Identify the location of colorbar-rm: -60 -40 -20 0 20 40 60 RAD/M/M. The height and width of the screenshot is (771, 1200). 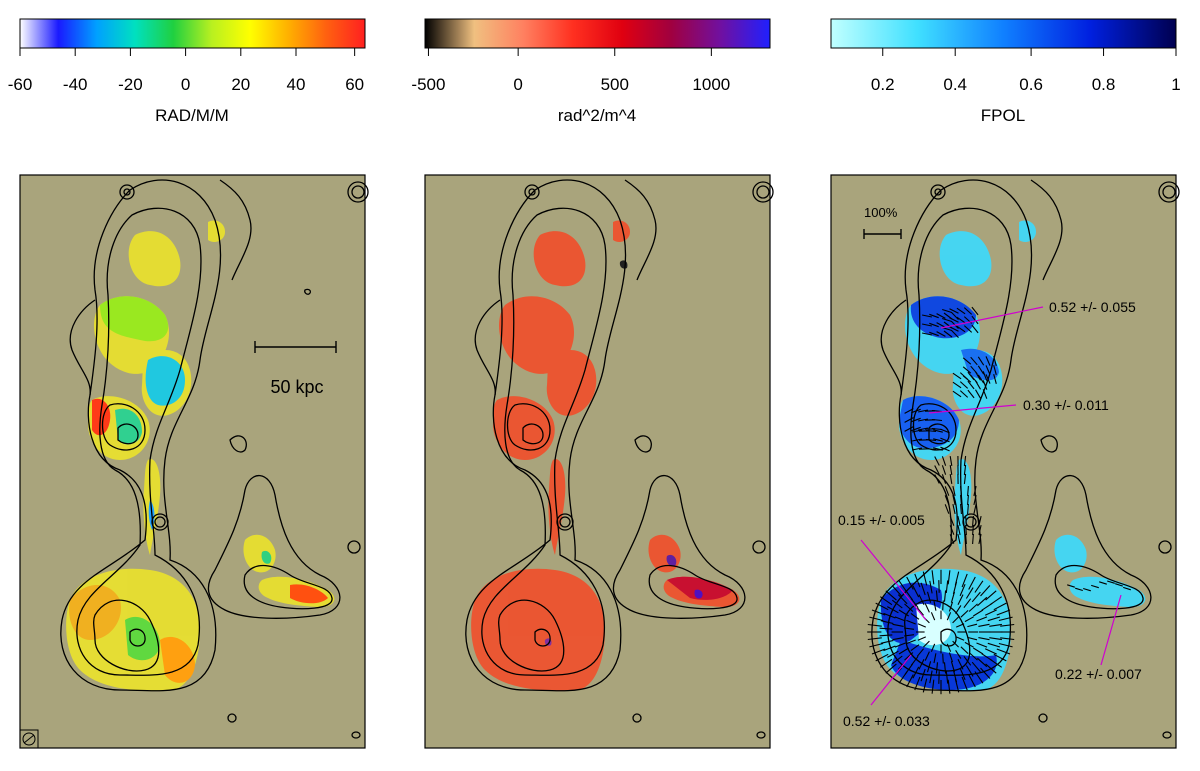
(187, 71).